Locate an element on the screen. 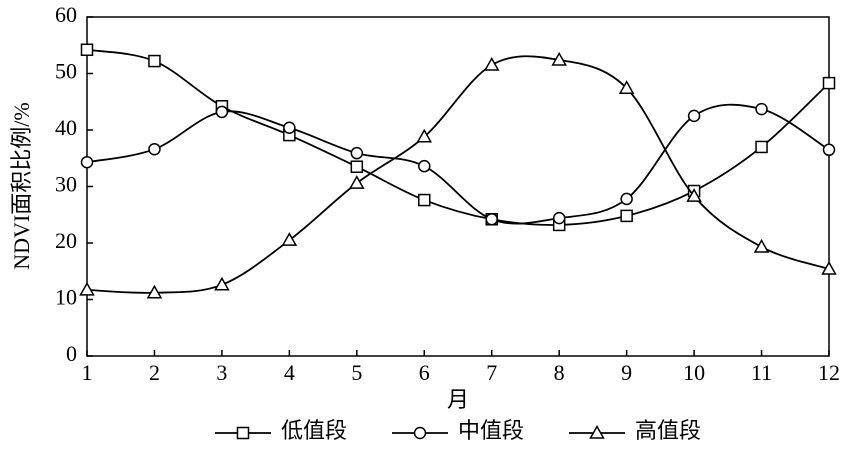 This screenshot has width=850, height=450. x-tick-label: 3 is located at coordinates (221, 372).